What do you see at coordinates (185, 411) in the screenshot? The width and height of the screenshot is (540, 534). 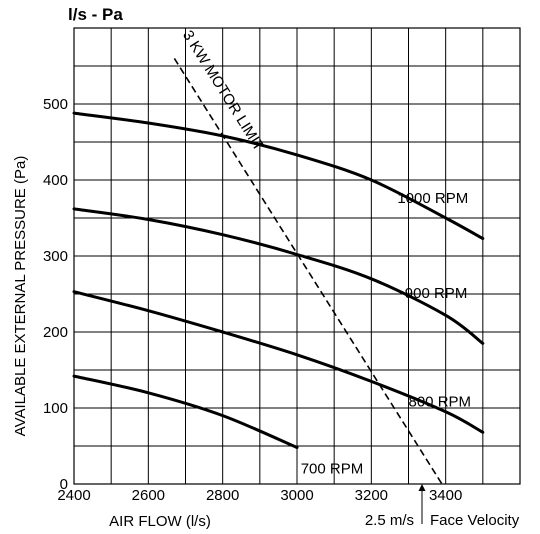 I see `curve-700-rpm` at bounding box center [185, 411].